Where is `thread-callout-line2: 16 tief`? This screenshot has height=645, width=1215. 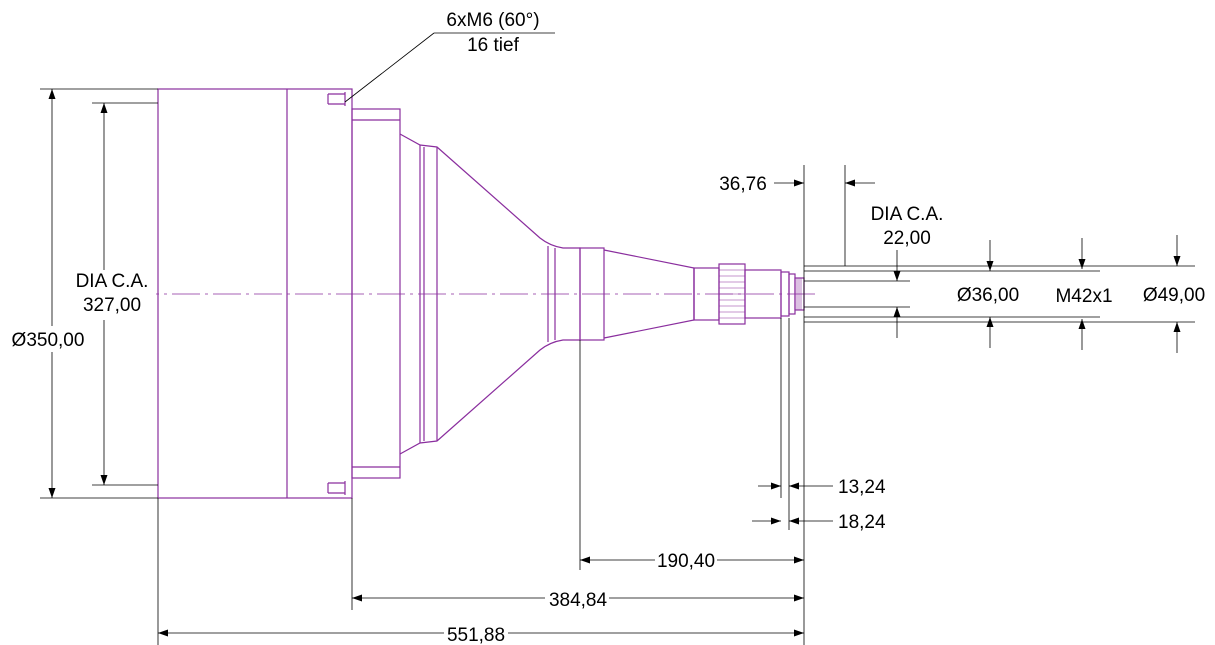
thread-callout-line2: 16 tief is located at coordinates (493, 45).